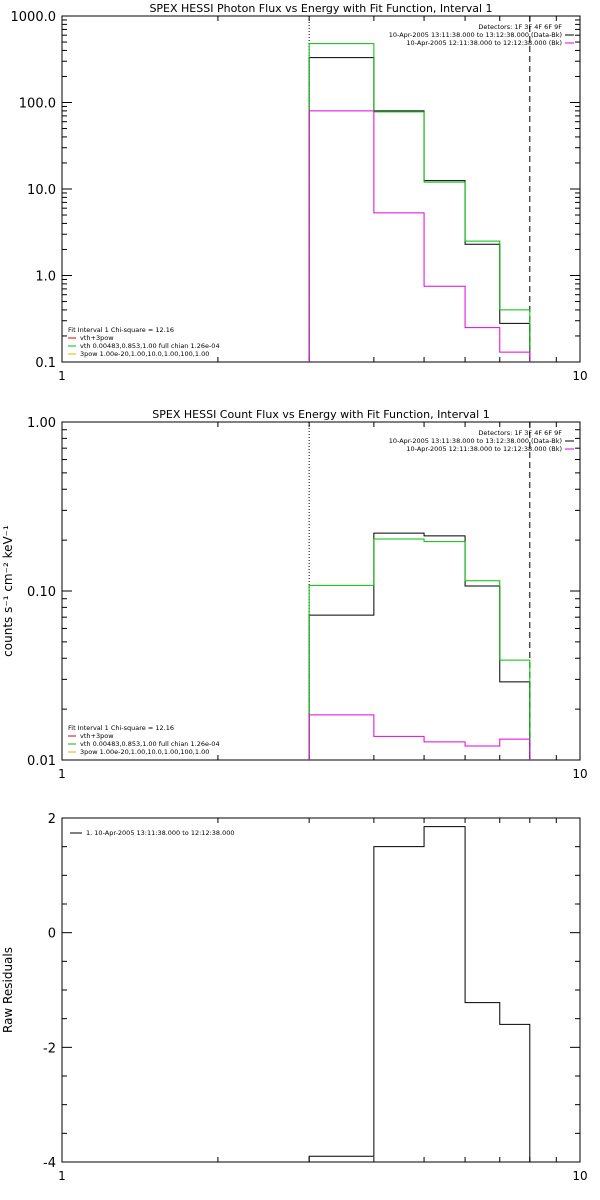 The height and width of the screenshot is (1200, 600). I want to click on y-axis-label: counts s⁻¹ cm⁻² keV⁻¹, so click(8, 591).